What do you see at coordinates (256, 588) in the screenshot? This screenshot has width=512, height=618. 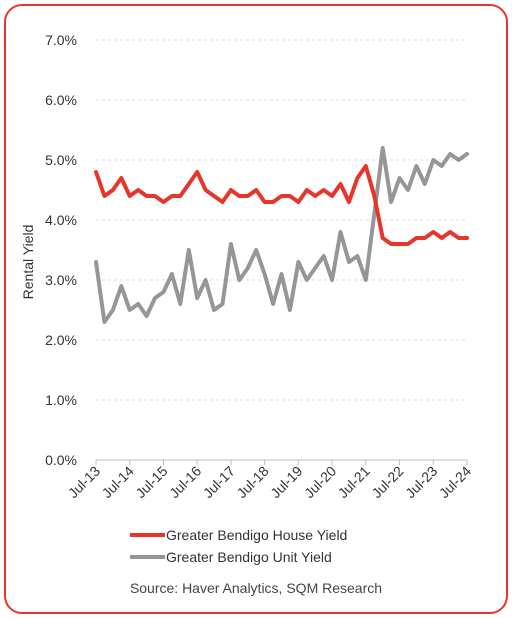 I see `source-note: Source: Haver Analytics, SQM Research` at bounding box center [256, 588].